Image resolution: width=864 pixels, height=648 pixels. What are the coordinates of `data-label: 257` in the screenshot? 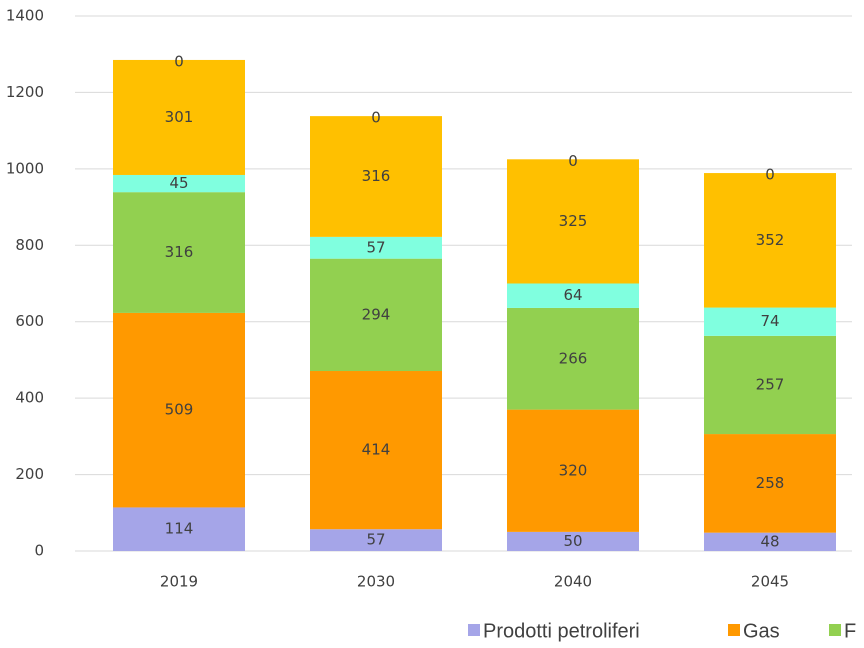 It's located at (770, 384).